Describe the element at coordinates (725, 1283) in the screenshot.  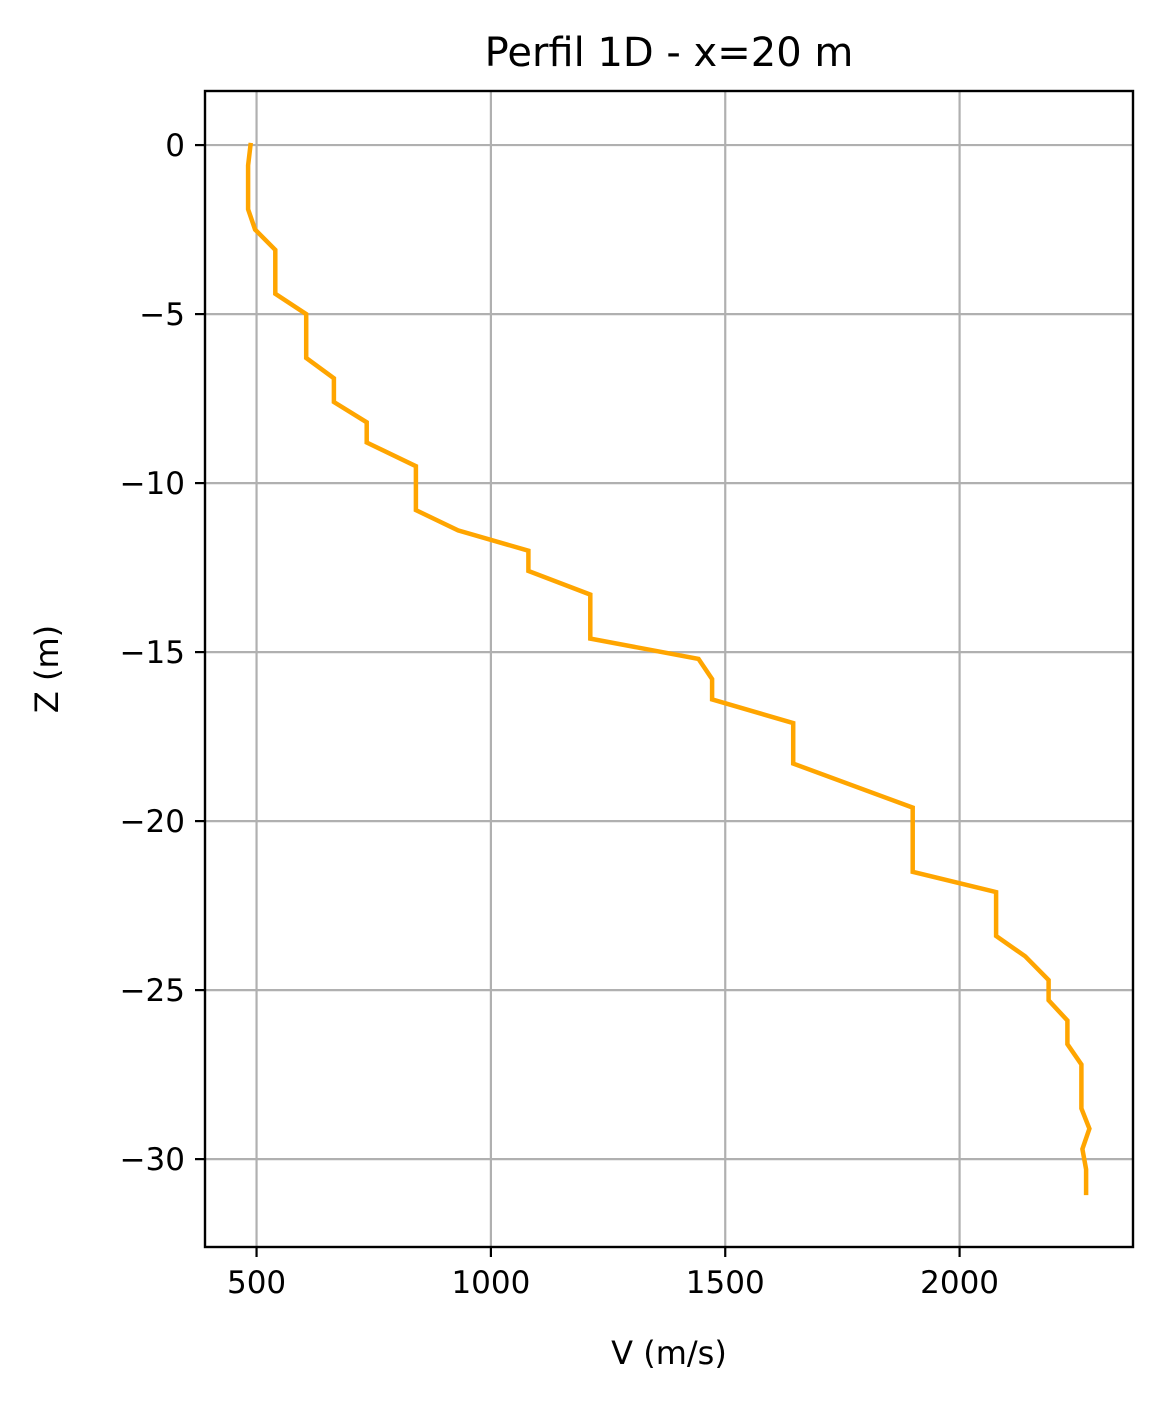
I see `x-tick-label-2: 1500` at that location.